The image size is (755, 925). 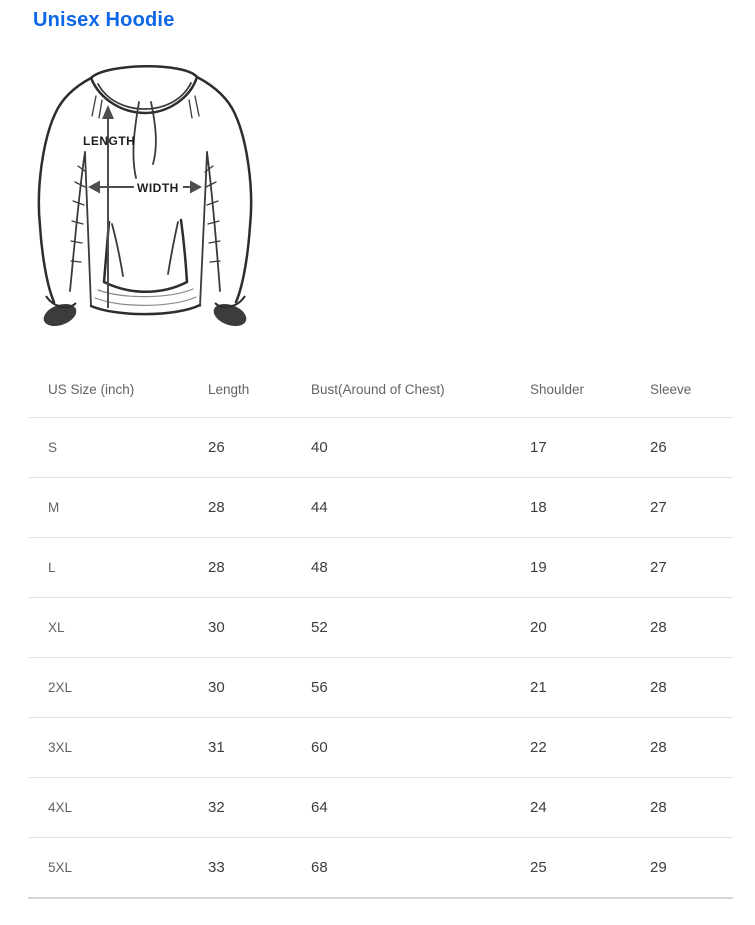 I want to click on cell-bust: 68, so click(x=400, y=868).